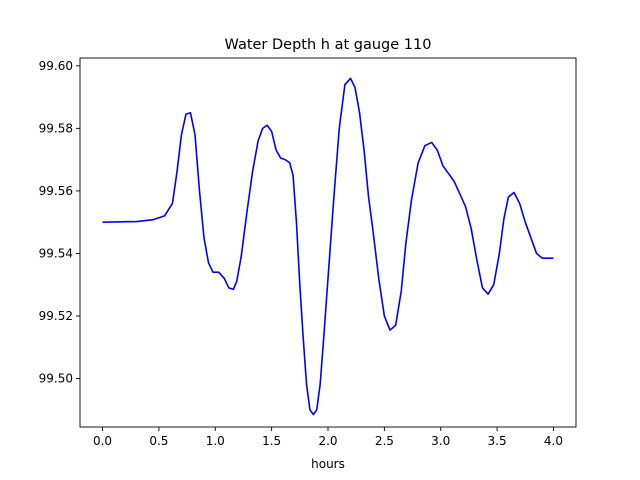 The width and height of the screenshot is (640, 480). Describe the element at coordinates (56, 191) in the screenshot. I see `y-tick-label: 99.56` at that location.